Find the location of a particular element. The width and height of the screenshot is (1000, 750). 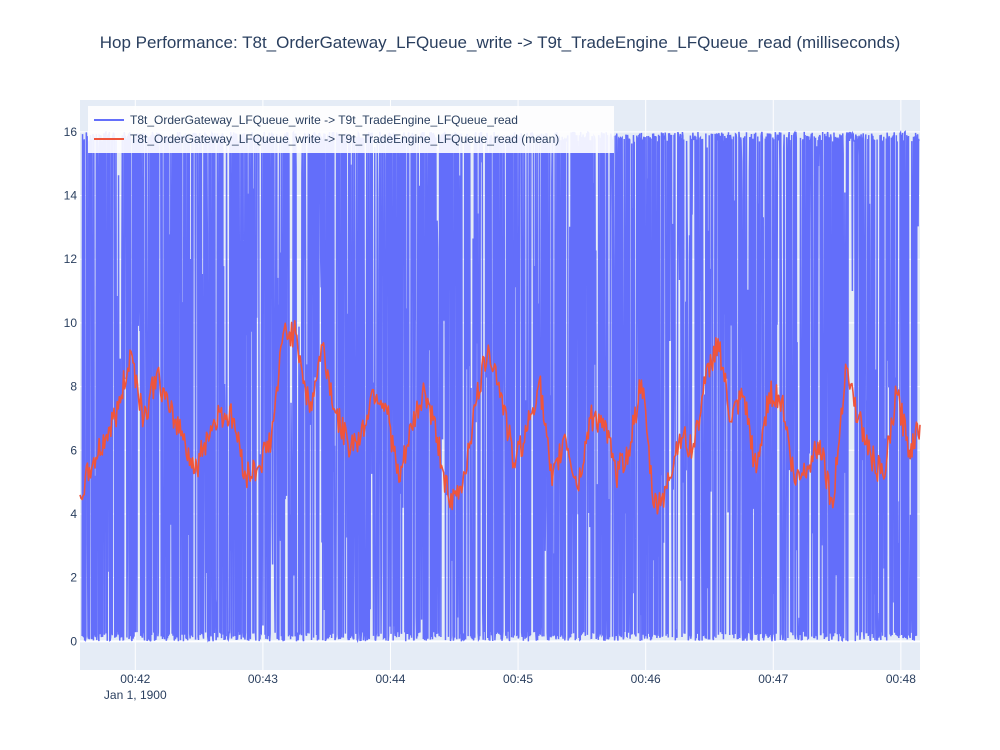

legend-swatch-raw is located at coordinates (109, 120).